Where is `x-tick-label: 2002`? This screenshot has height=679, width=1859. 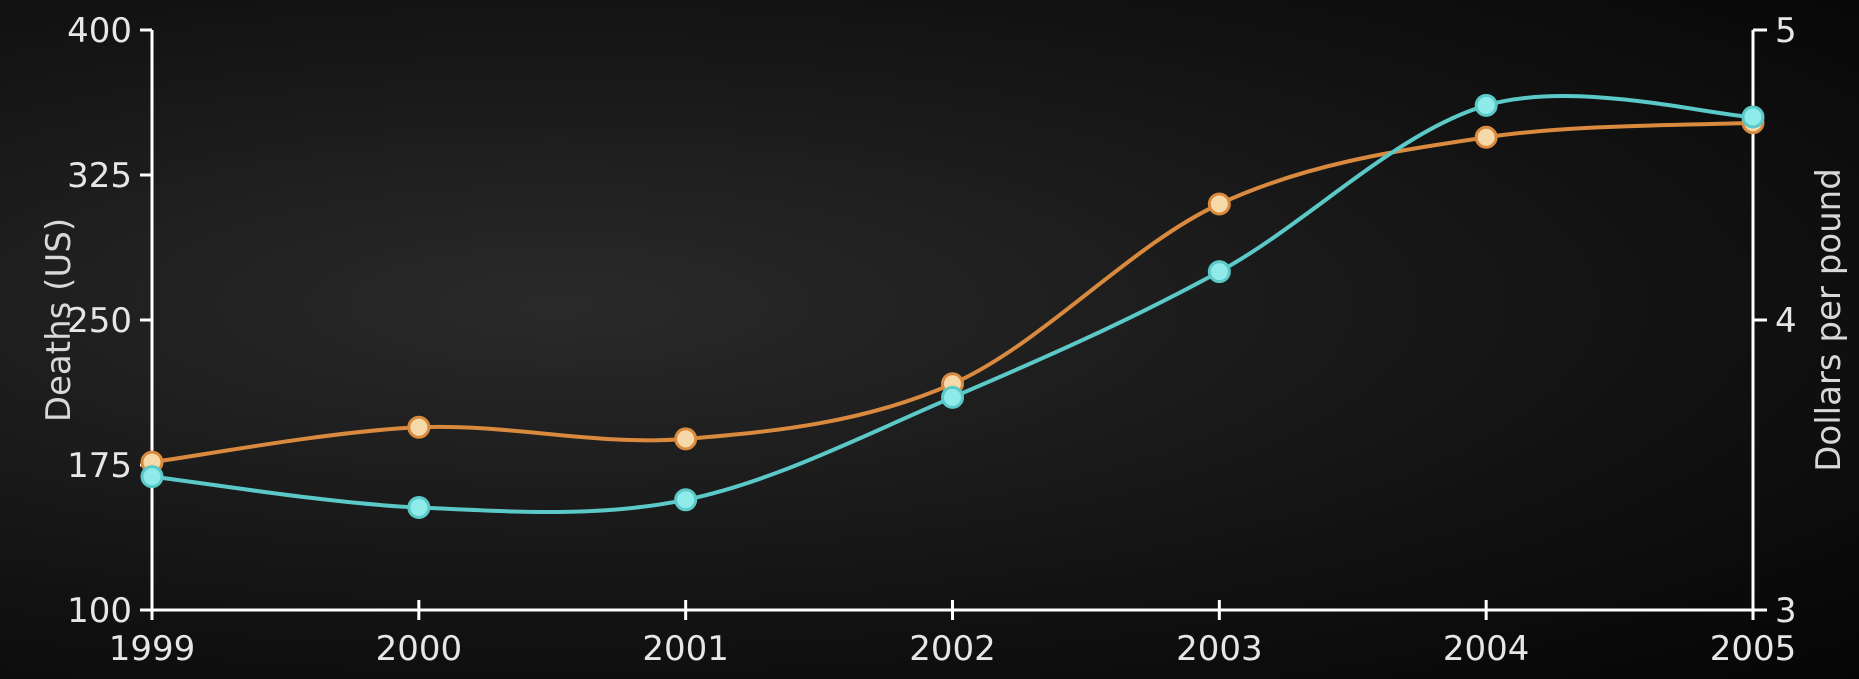 x-tick-label: 2002 is located at coordinates (952, 649).